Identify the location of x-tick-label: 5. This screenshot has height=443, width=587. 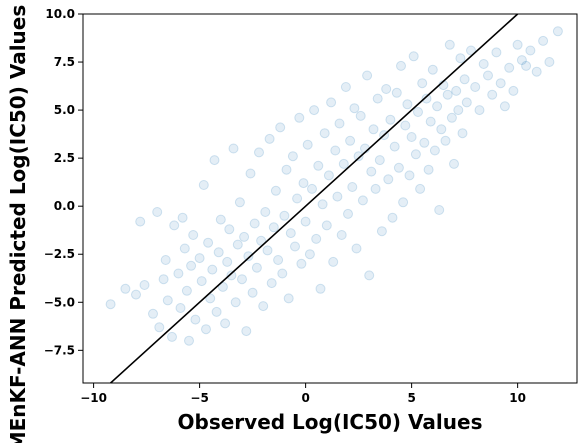
(411, 398).